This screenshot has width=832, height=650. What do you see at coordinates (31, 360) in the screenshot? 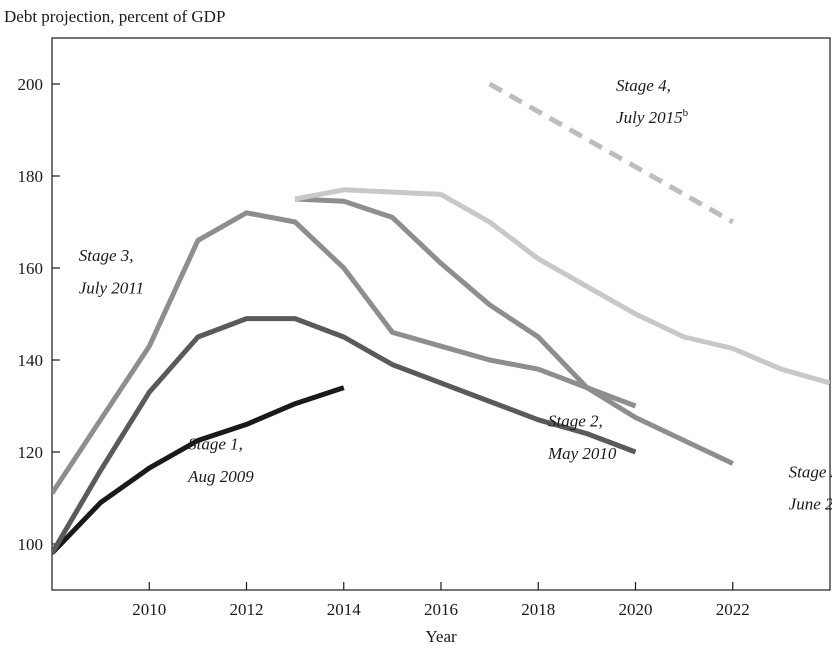
I see `y-tick-label: 140` at bounding box center [31, 360].